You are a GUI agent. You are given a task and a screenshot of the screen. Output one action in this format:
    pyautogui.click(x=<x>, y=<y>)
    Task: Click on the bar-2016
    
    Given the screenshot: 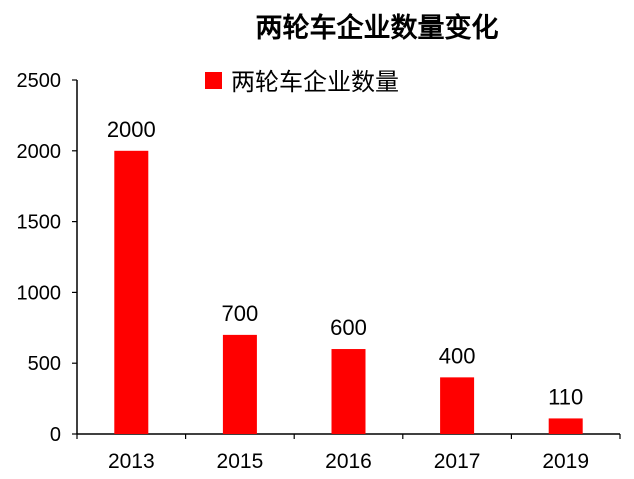 What is the action you would take?
    pyautogui.click(x=348, y=391)
    